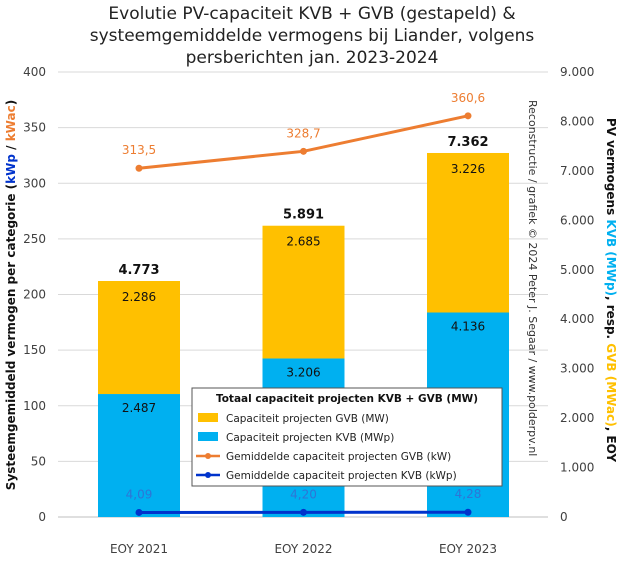 This screenshot has height=562, width=625. Describe the element at coordinates (42, 517) in the screenshot. I see `y-left-tick: 0` at that location.